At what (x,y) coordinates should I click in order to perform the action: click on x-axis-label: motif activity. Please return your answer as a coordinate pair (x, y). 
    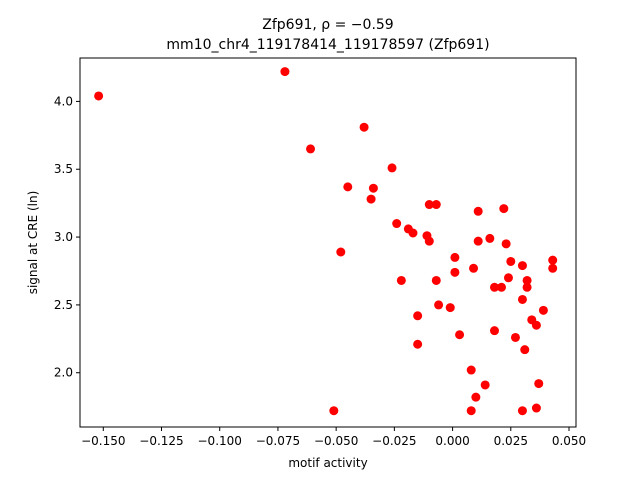
    Looking at the image, I should click on (327, 463).